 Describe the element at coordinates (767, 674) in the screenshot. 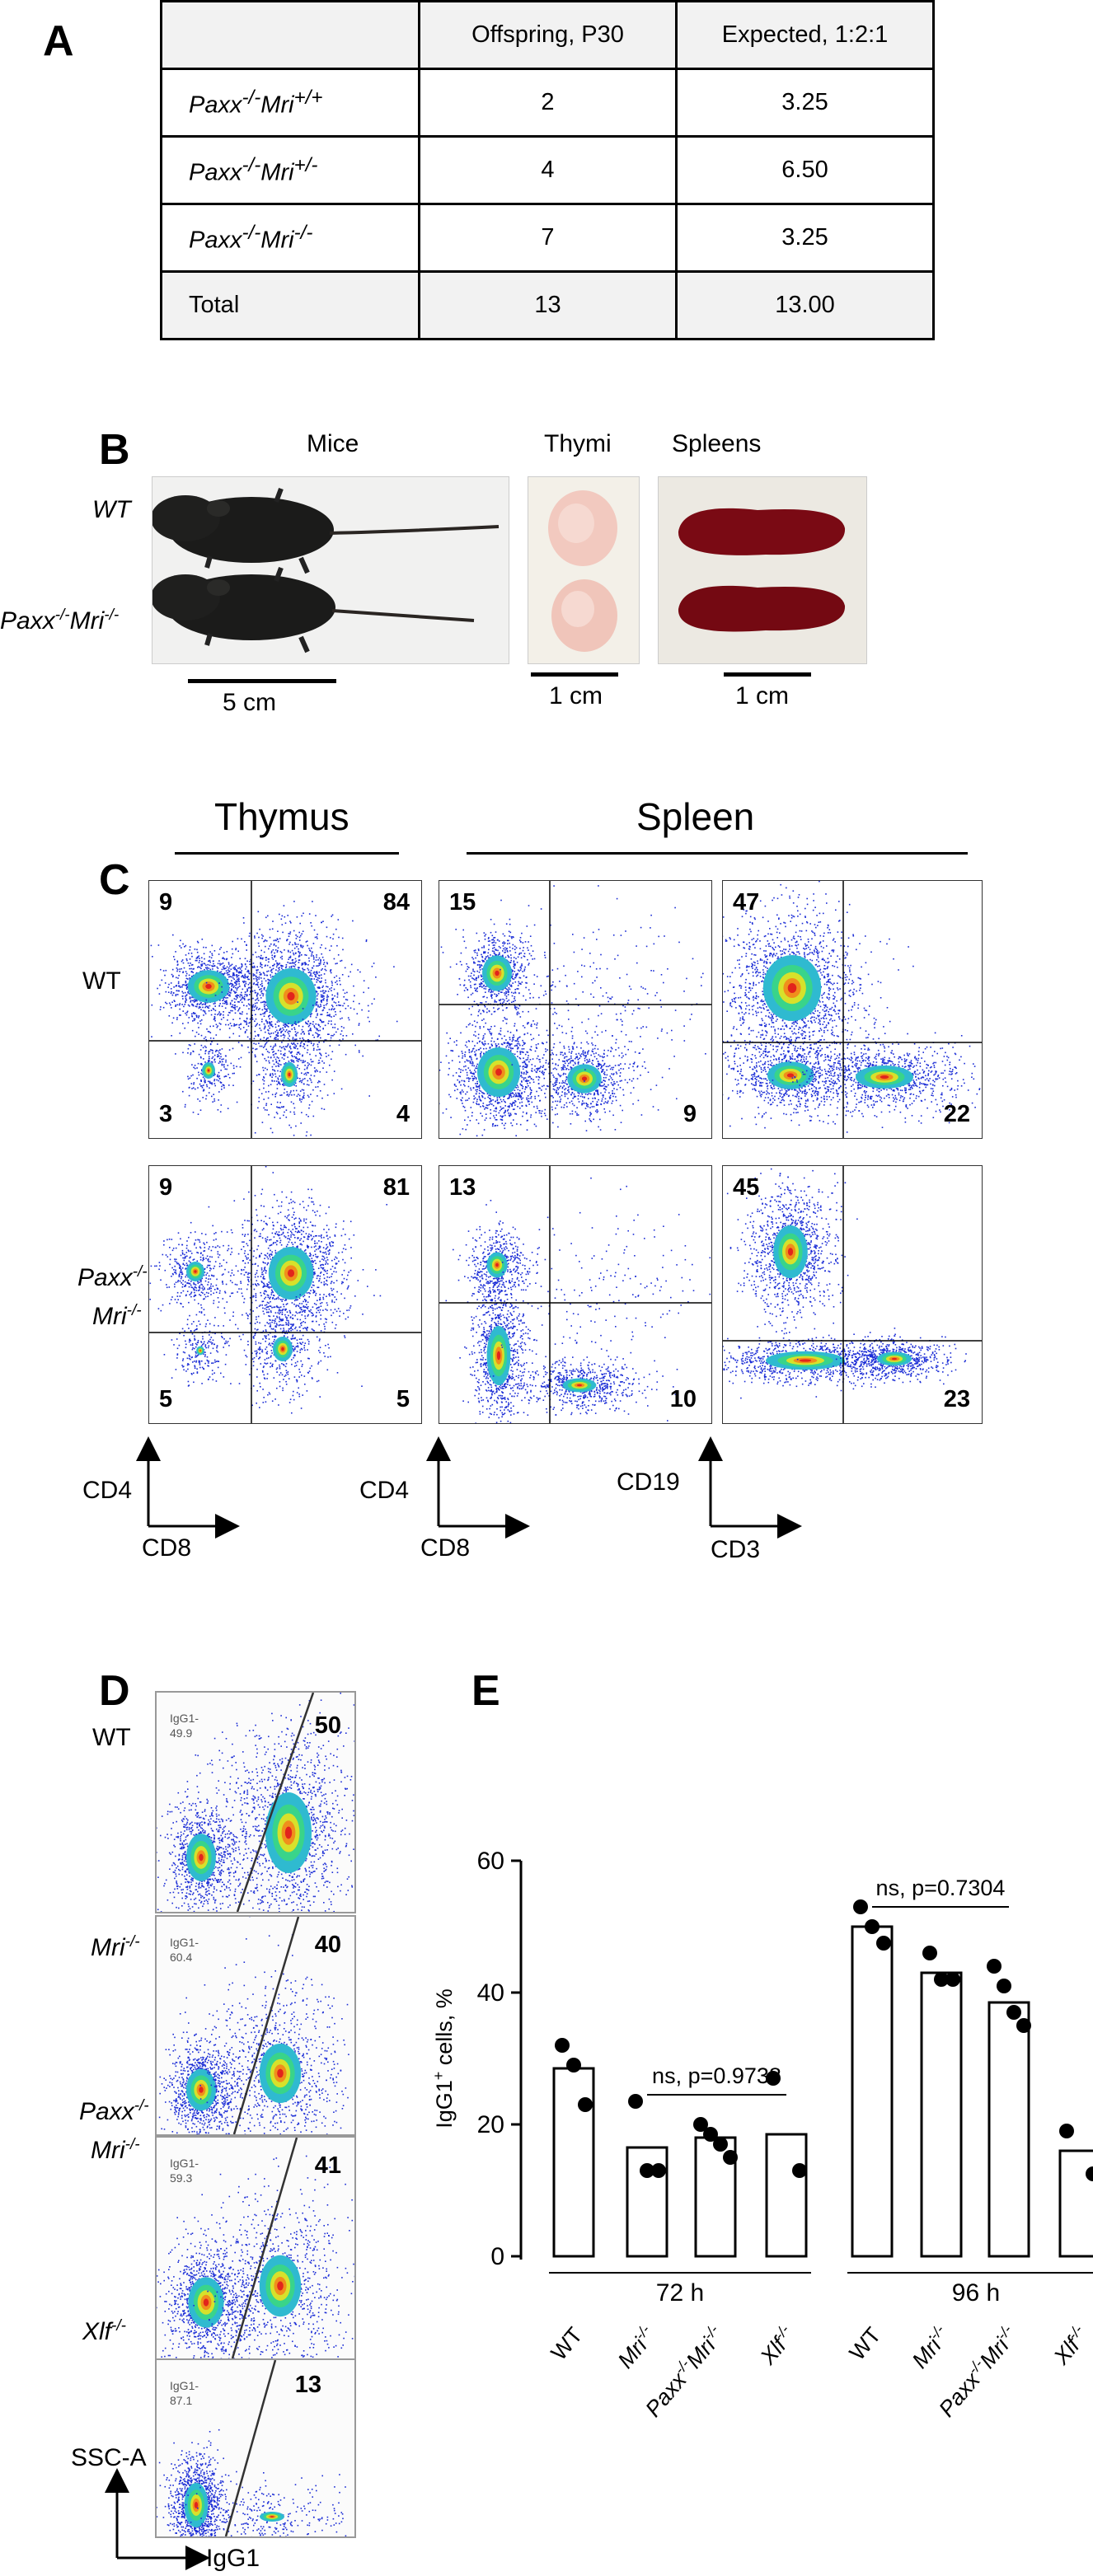

I see `spleens-scale-bar` at that location.